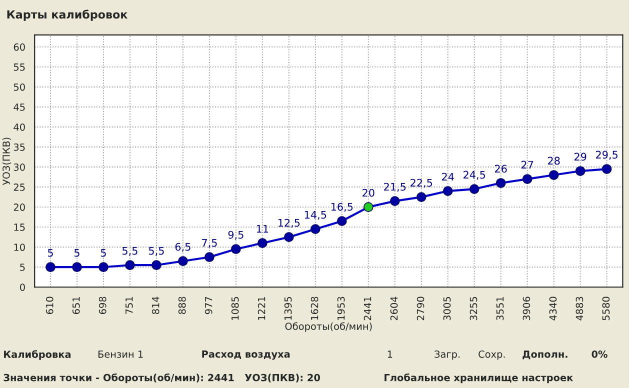 Image resolution: width=629 pixels, height=388 pixels. What do you see at coordinates (491, 355) in the screenshot?
I see `text: Сохр.` at bounding box center [491, 355].